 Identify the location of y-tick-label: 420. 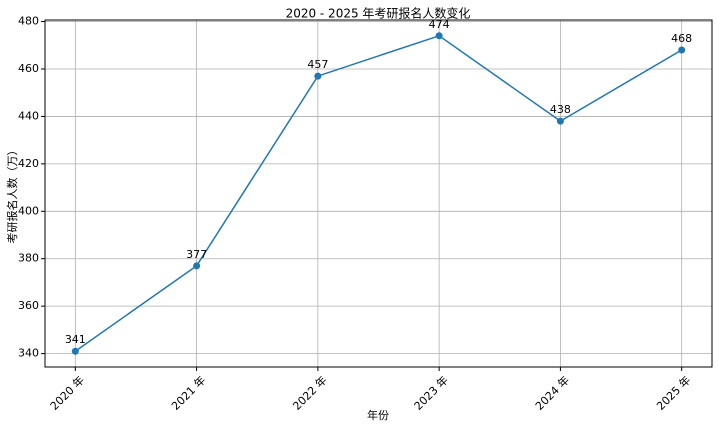
(28, 163).